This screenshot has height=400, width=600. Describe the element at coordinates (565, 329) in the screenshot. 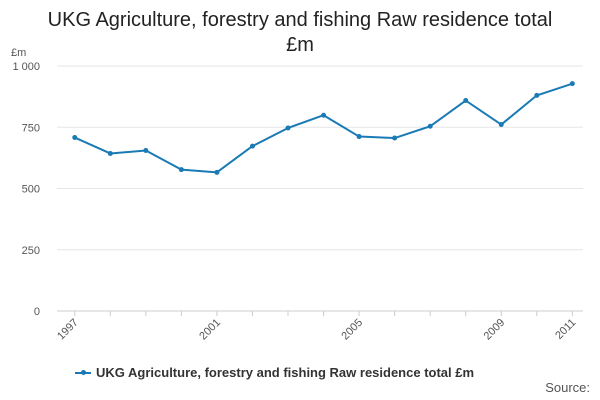

I see `x-tick-label: 2011` at that location.